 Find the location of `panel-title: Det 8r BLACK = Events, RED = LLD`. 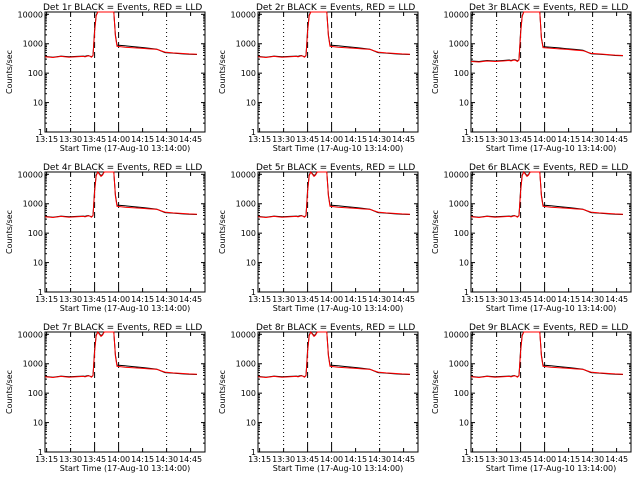

panel-title: Det 8r BLACK = Events, RED = LLD is located at coordinates (335, 328).